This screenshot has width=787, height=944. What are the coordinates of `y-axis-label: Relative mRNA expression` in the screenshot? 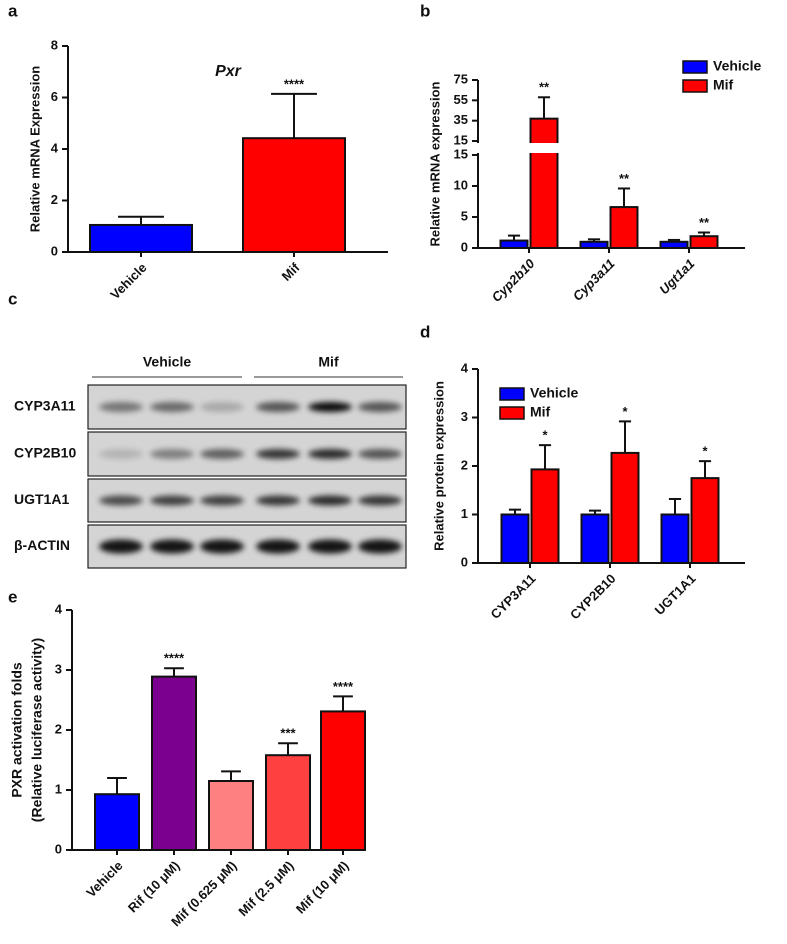 It's located at (434, 163).